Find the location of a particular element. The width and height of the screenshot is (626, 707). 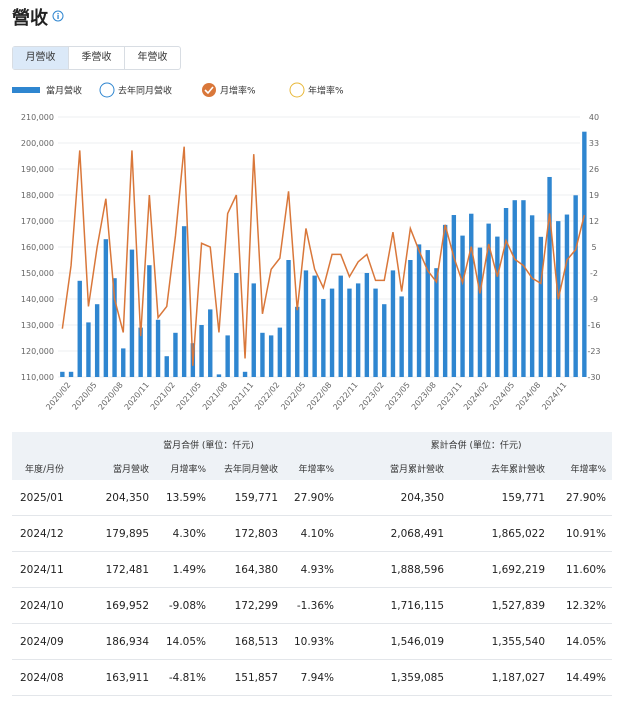

table-cell: 7.94% is located at coordinates (312, 677).